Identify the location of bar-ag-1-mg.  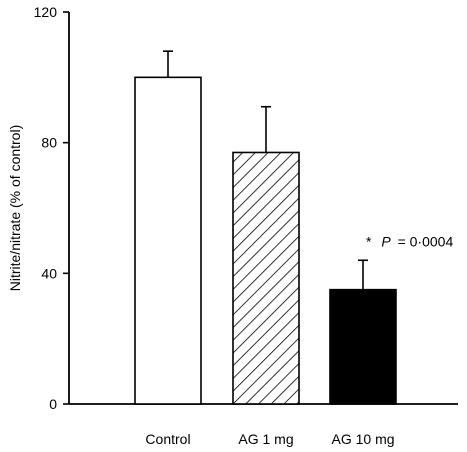
(266, 278).